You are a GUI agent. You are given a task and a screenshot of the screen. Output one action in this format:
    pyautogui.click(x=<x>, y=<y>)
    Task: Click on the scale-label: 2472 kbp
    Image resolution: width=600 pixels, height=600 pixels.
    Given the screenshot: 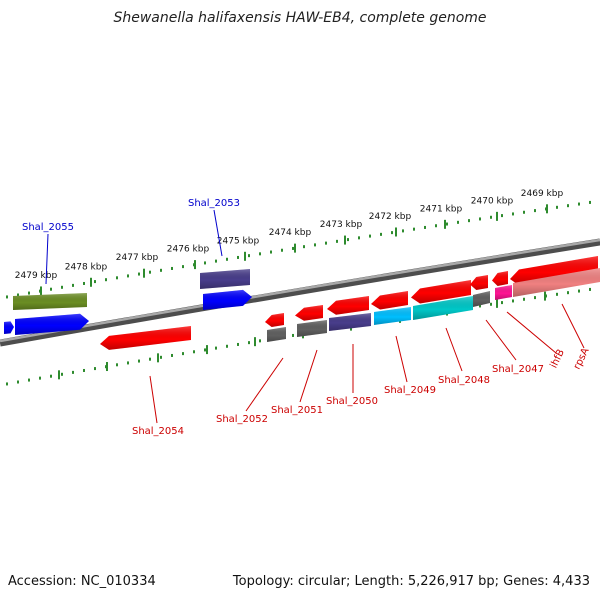 What is the action you would take?
    pyautogui.click(x=390, y=217)
    